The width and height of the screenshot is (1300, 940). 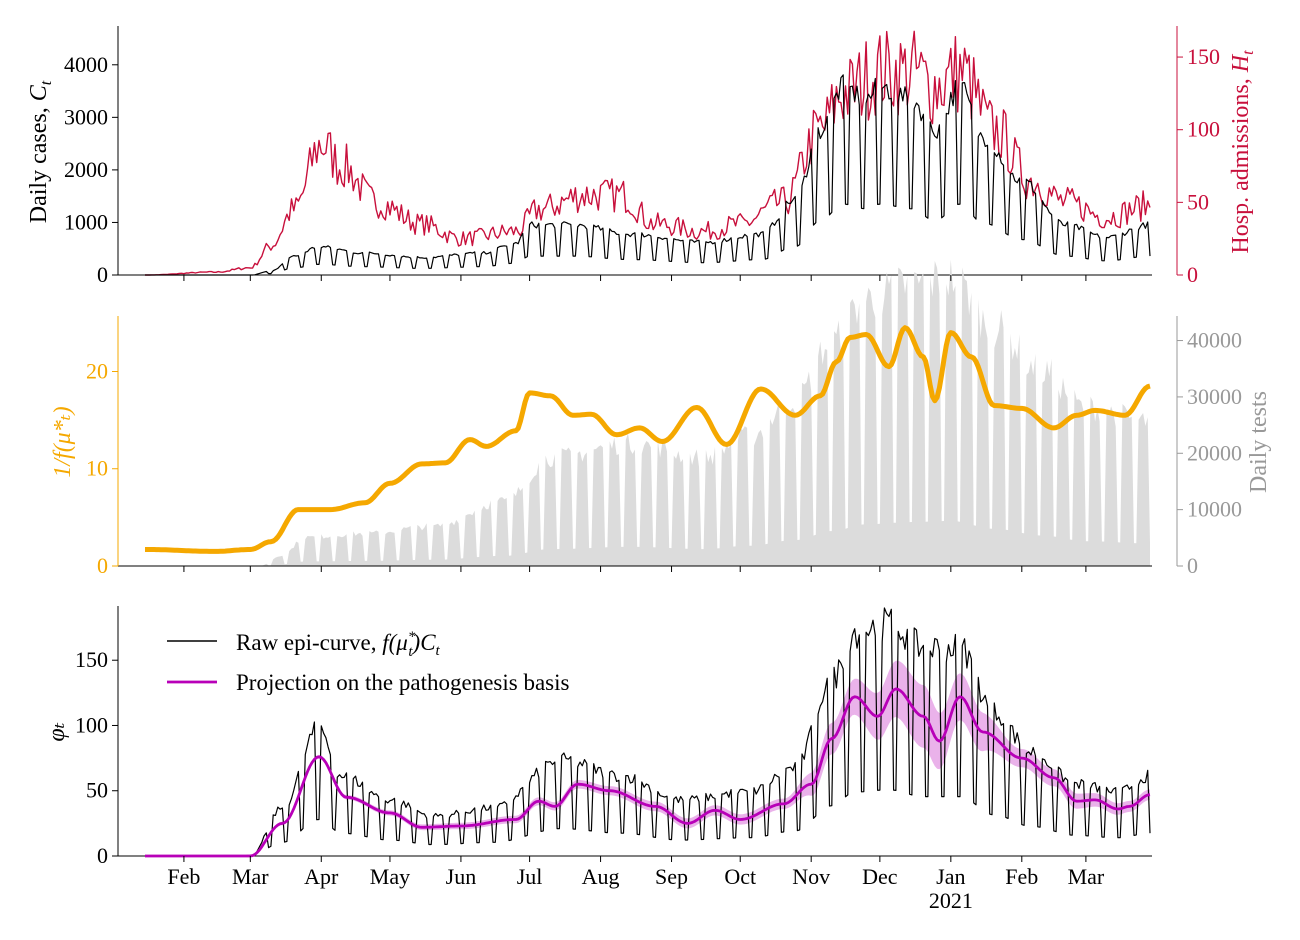 What do you see at coordinates (1259, 442) in the screenshot?
I see `middle-right-axis-label: Daily tests` at bounding box center [1259, 442].